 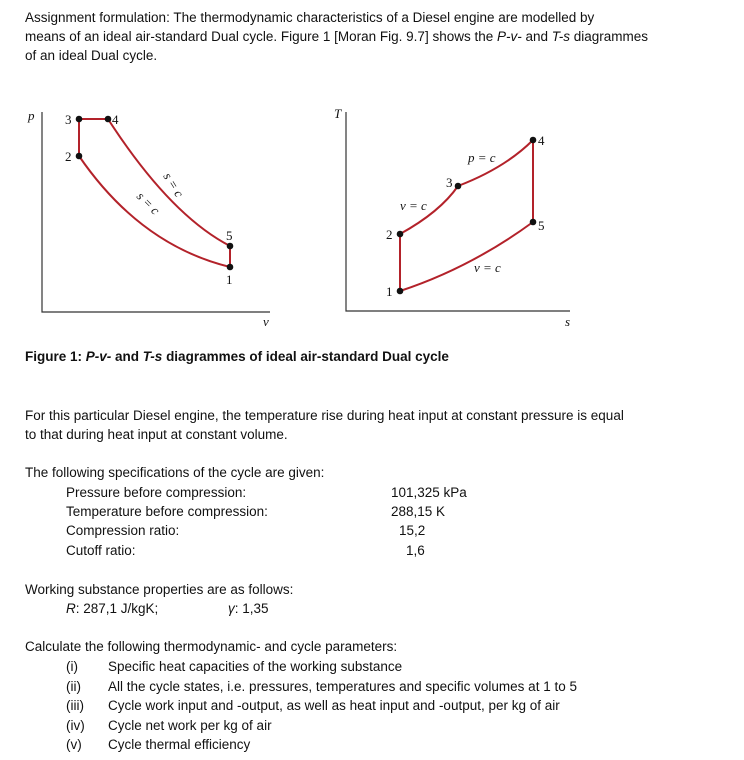 I want to click on task-number-5: (v), so click(x=74, y=744).